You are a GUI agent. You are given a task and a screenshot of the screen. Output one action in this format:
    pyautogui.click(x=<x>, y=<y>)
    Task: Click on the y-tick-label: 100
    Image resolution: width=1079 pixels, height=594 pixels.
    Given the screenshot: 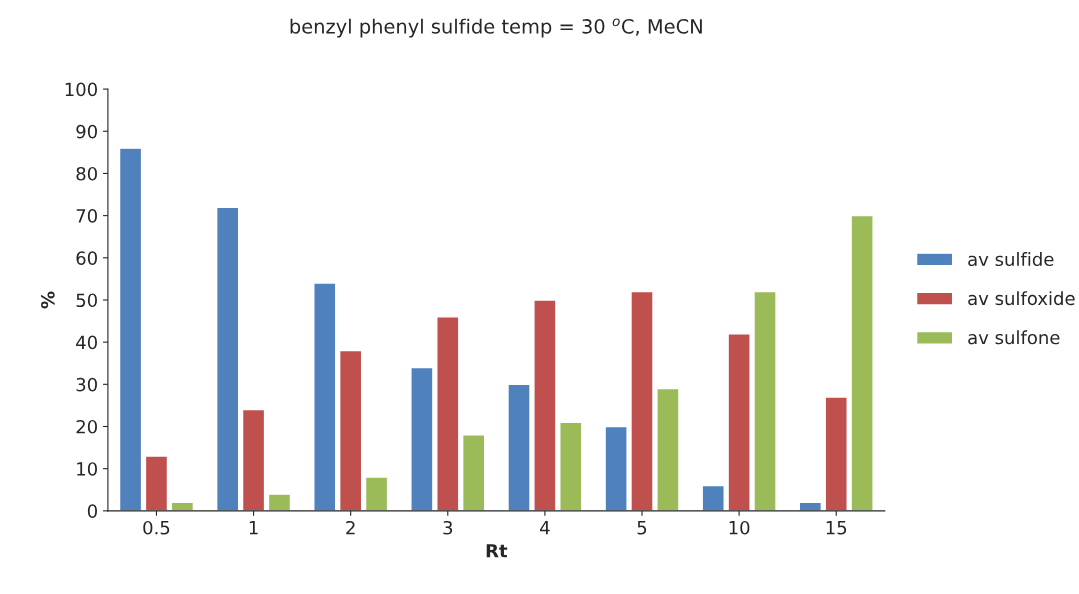 What is the action you would take?
    pyautogui.click(x=81, y=89)
    